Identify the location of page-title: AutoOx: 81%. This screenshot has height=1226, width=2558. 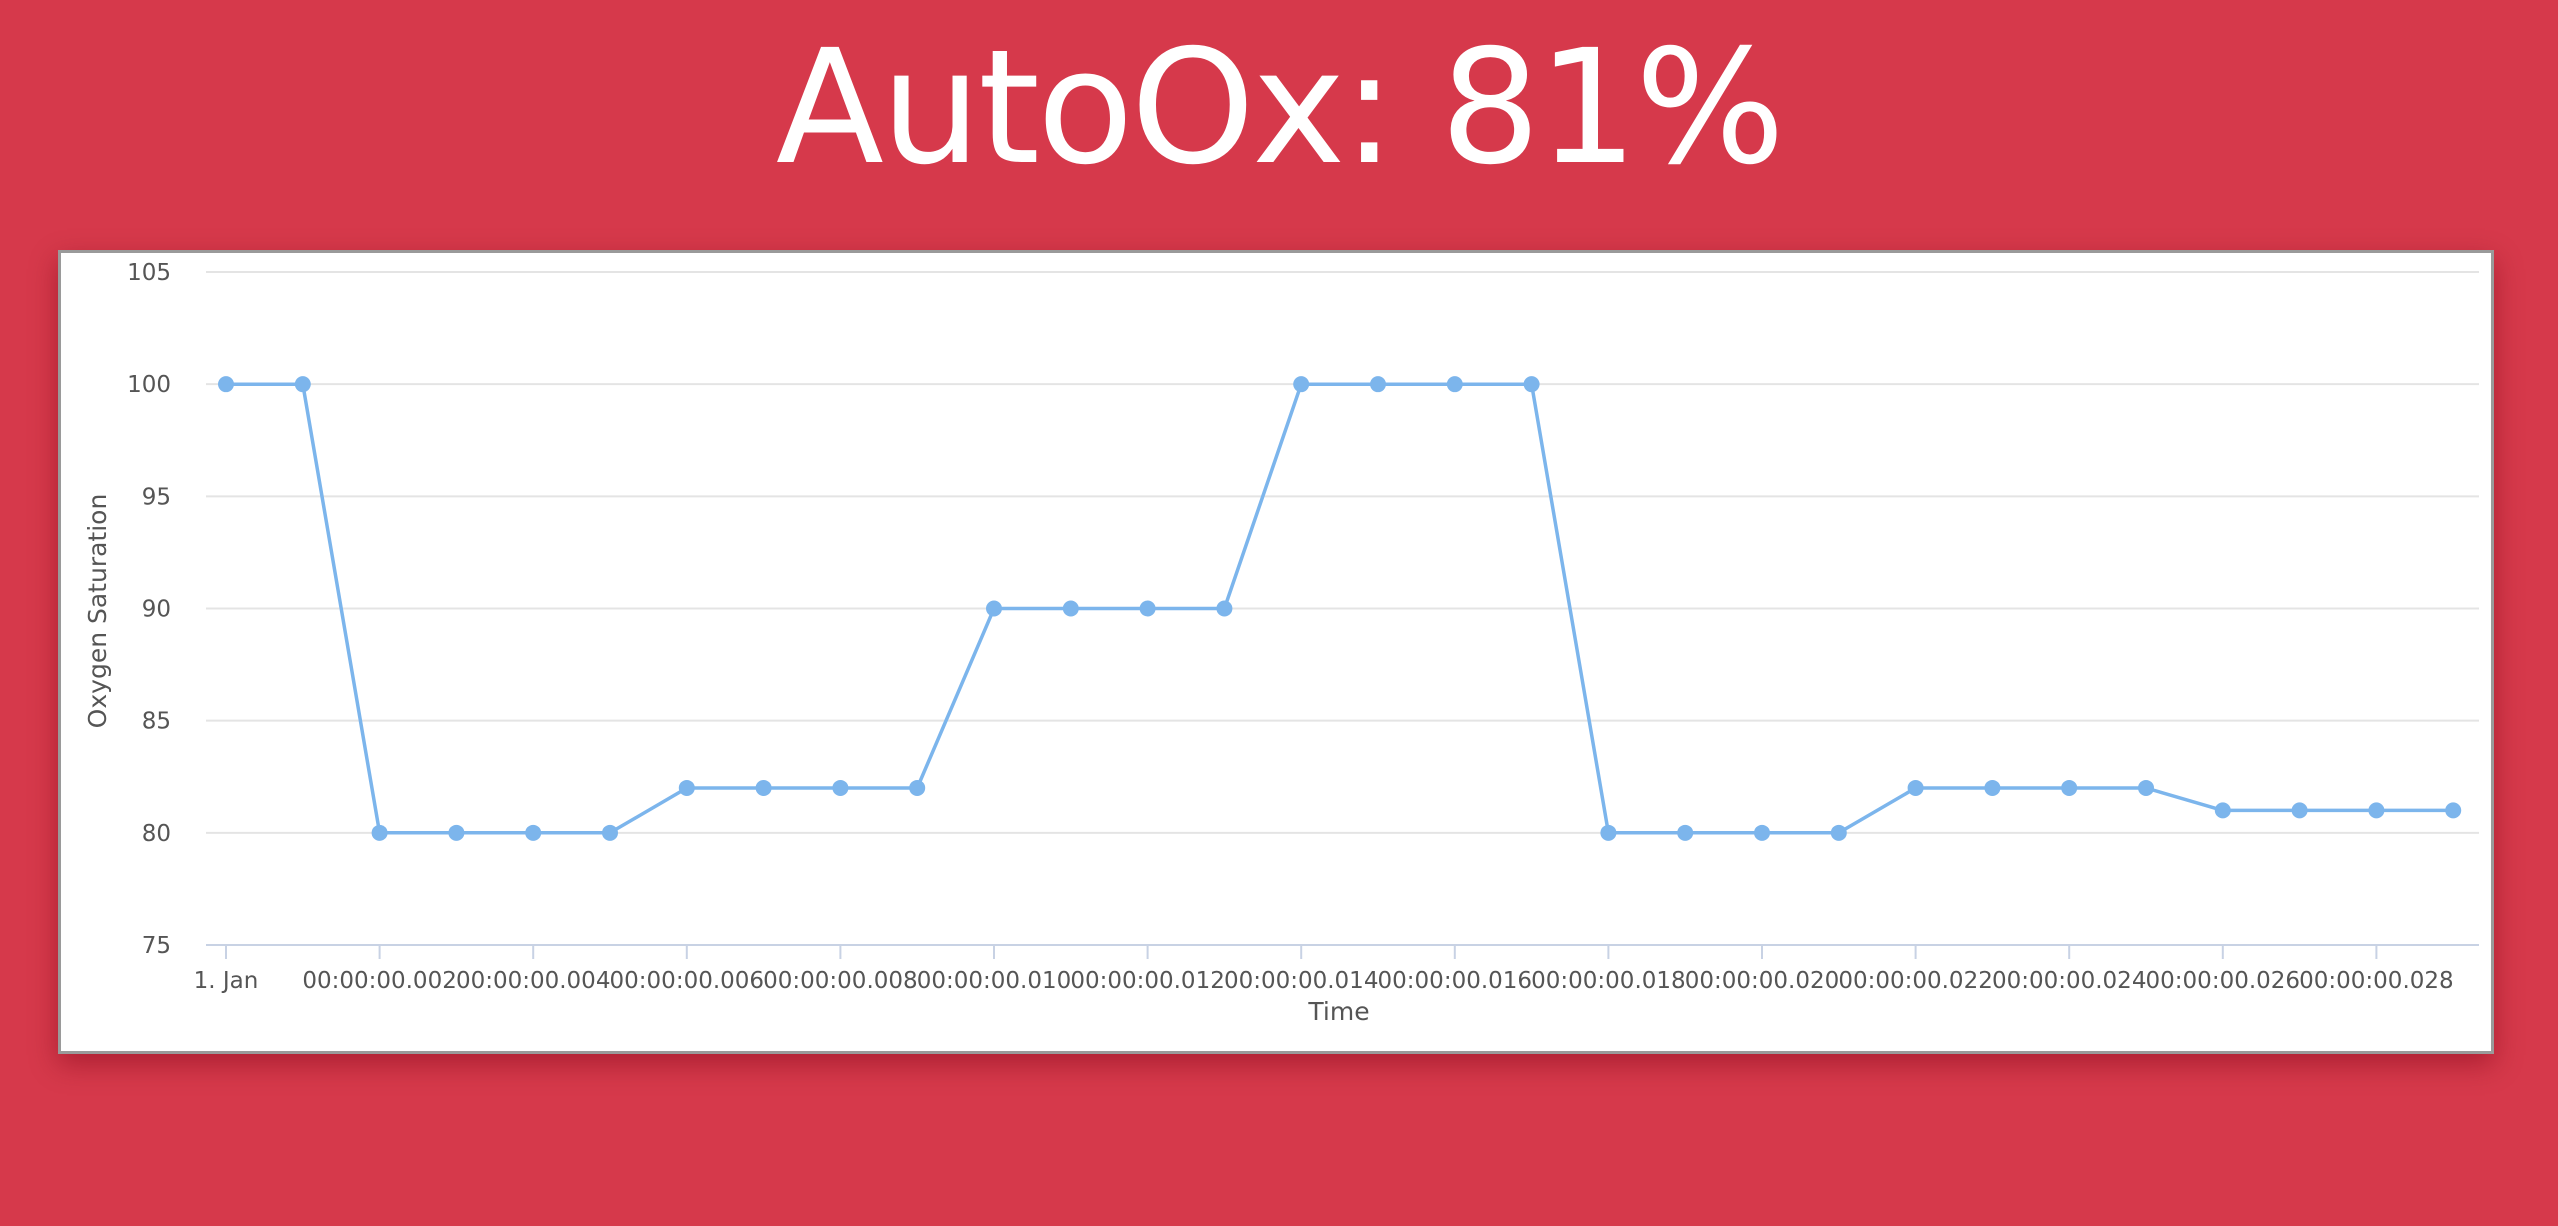
(1280, 108).